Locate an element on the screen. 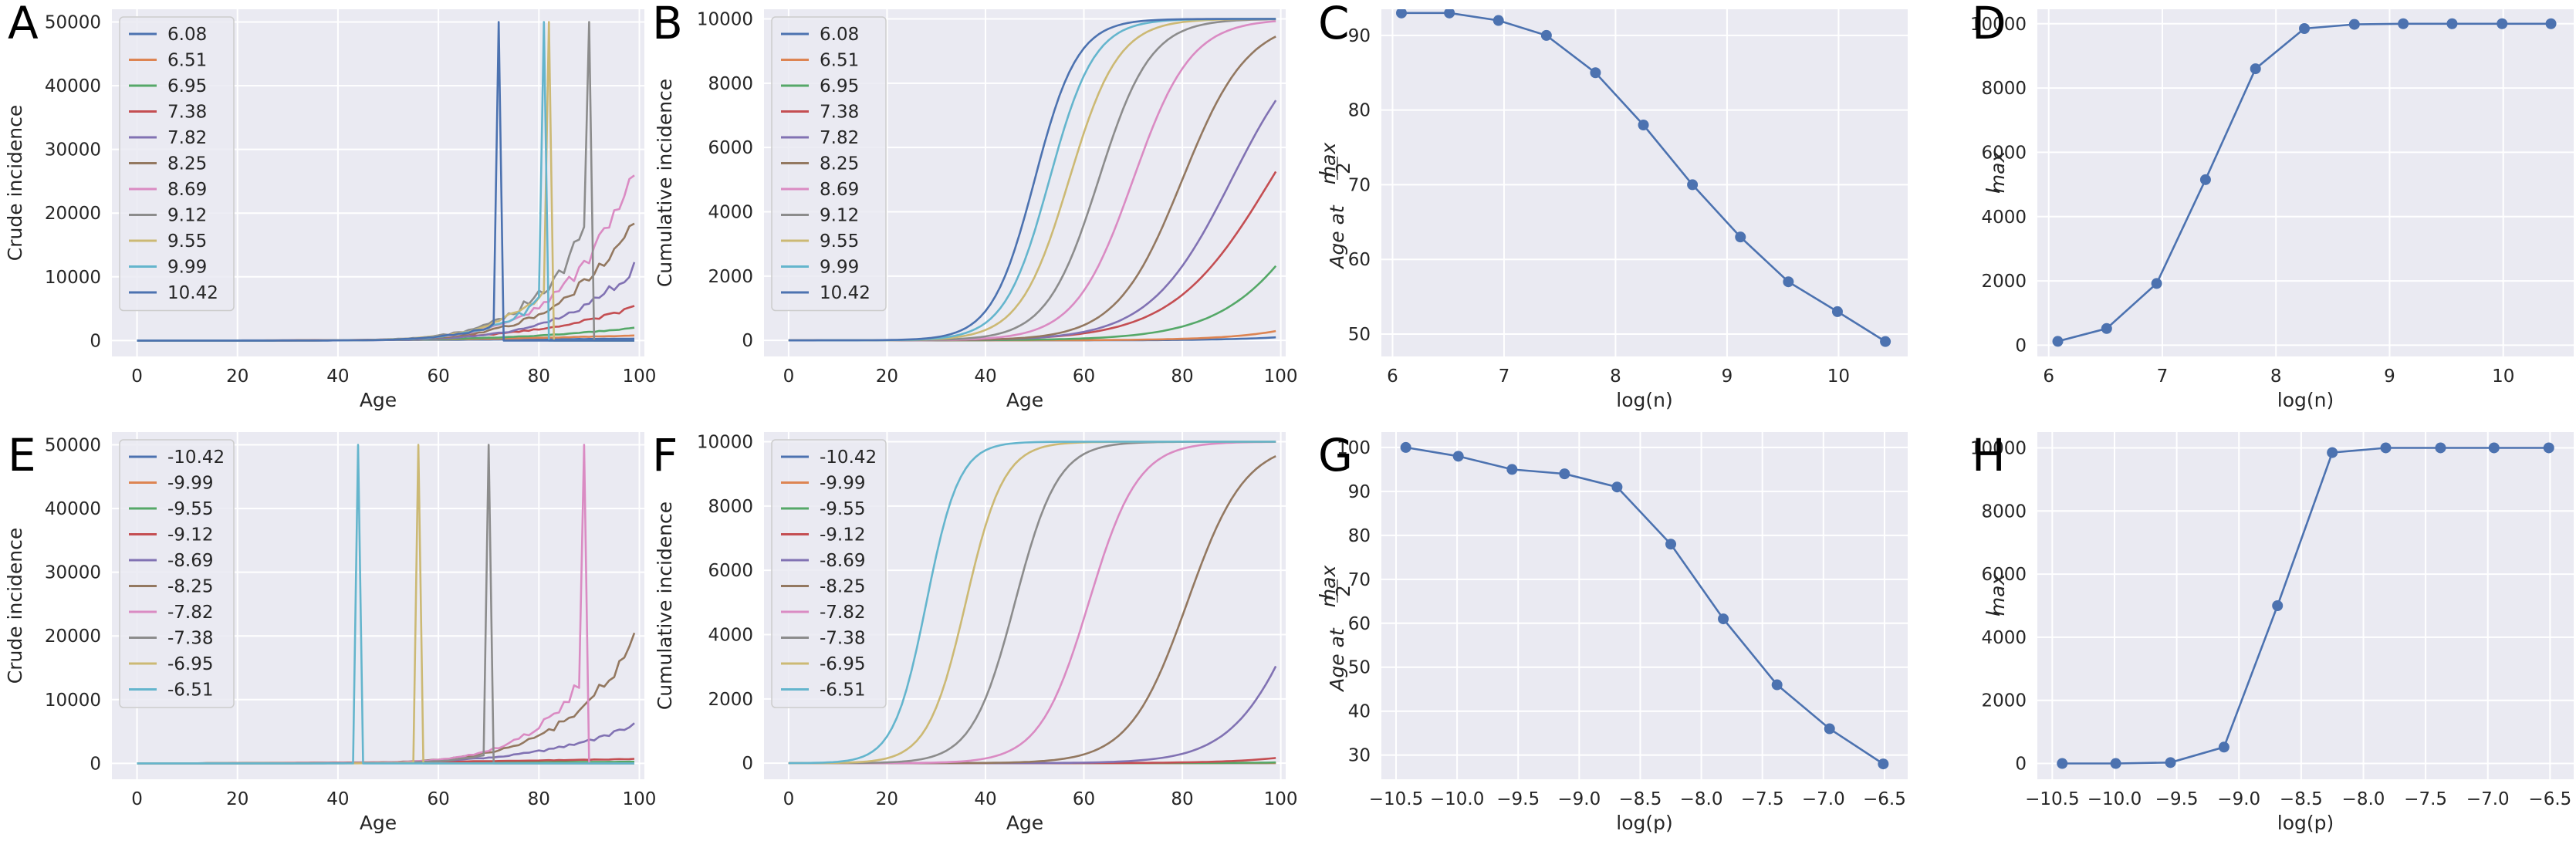 The image size is (2576, 841). legend-label: -7.38 is located at coordinates (190, 639).